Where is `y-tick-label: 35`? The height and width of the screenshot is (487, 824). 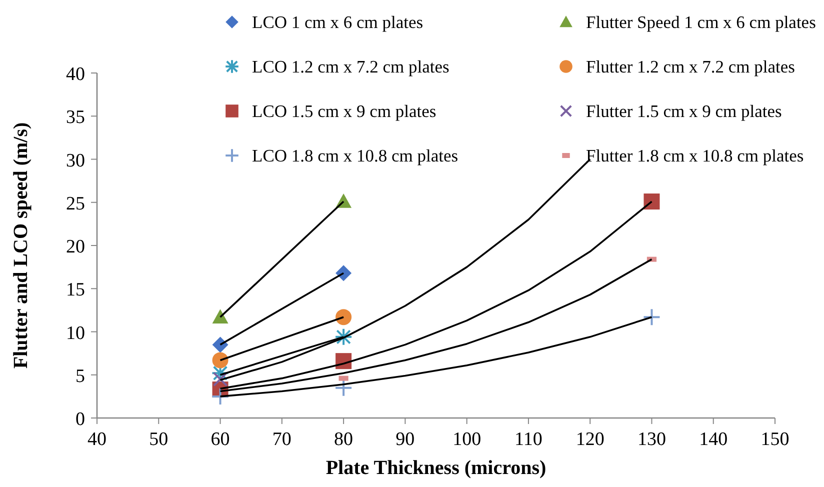 y-tick-label: 35 is located at coordinates (75, 117).